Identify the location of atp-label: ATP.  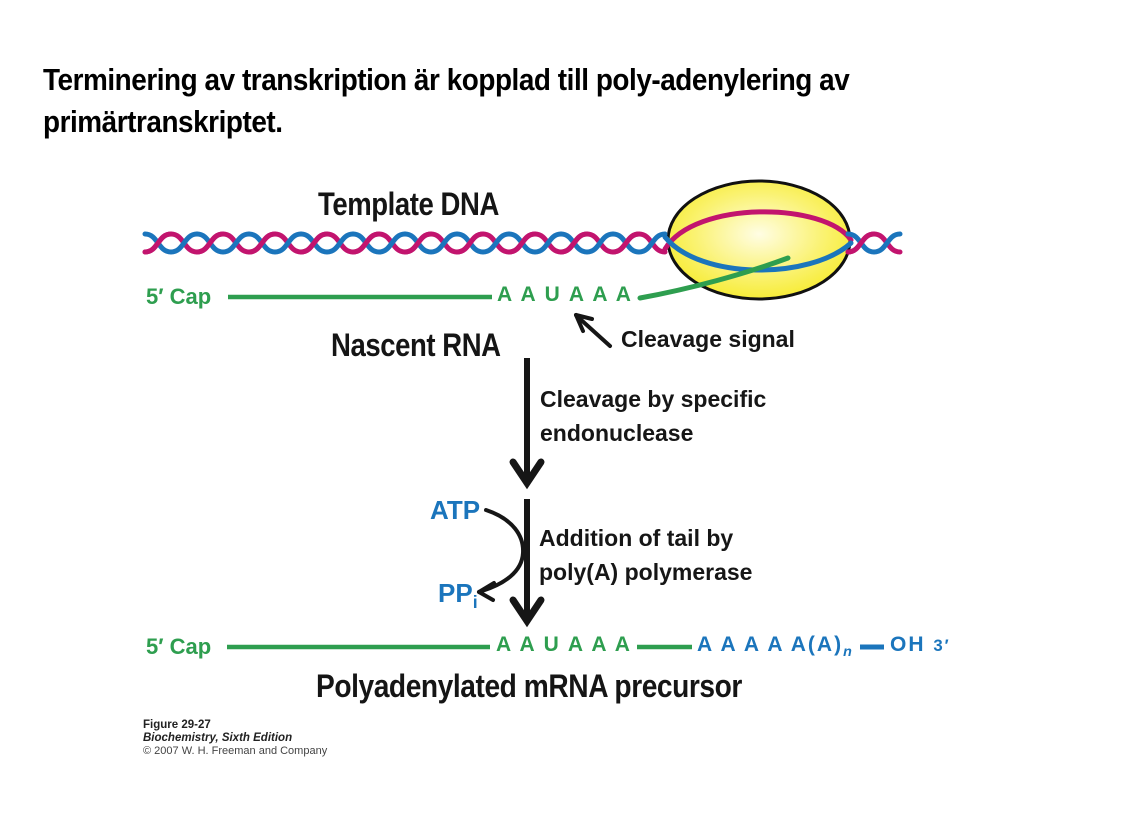
(455, 510).